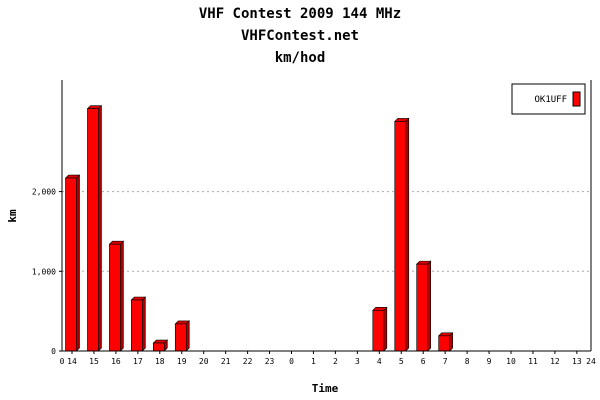 This screenshot has width=600, height=400. I want to click on y-tick-label: 1,000, so click(44, 271).